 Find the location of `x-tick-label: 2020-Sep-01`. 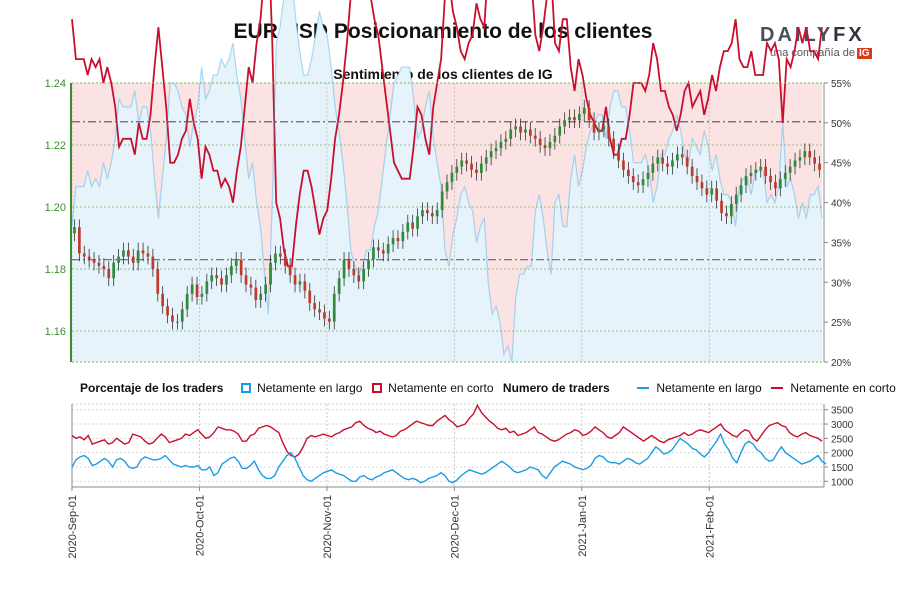

x-tick-label: 2020-Sep-01 is located at coordinates (73, 527).